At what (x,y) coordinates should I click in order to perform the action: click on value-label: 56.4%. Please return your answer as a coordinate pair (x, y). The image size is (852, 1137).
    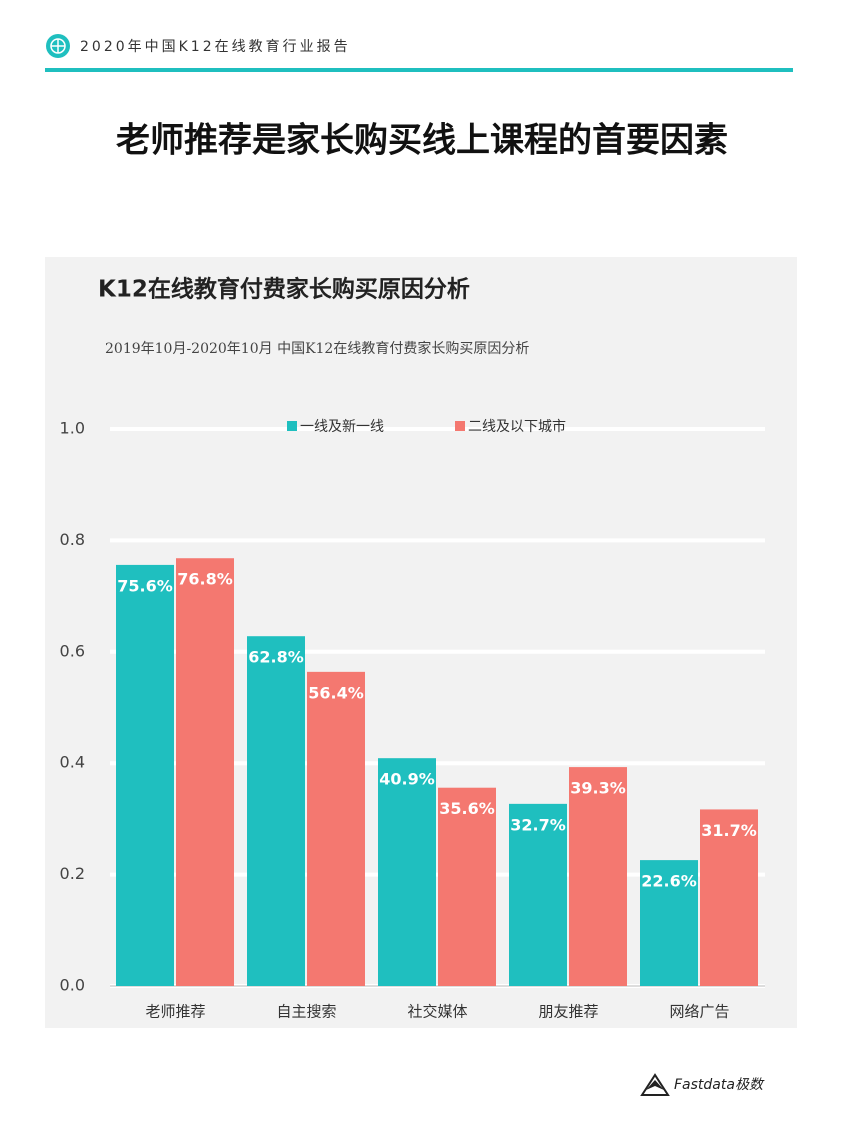
    Looking at the image, I should click on (336, 692).